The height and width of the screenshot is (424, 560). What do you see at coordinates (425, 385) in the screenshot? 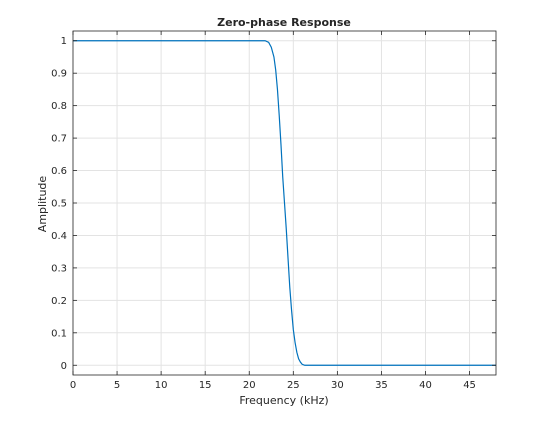
I see `x-tick-label: 40` at bounding box center [425, 385].